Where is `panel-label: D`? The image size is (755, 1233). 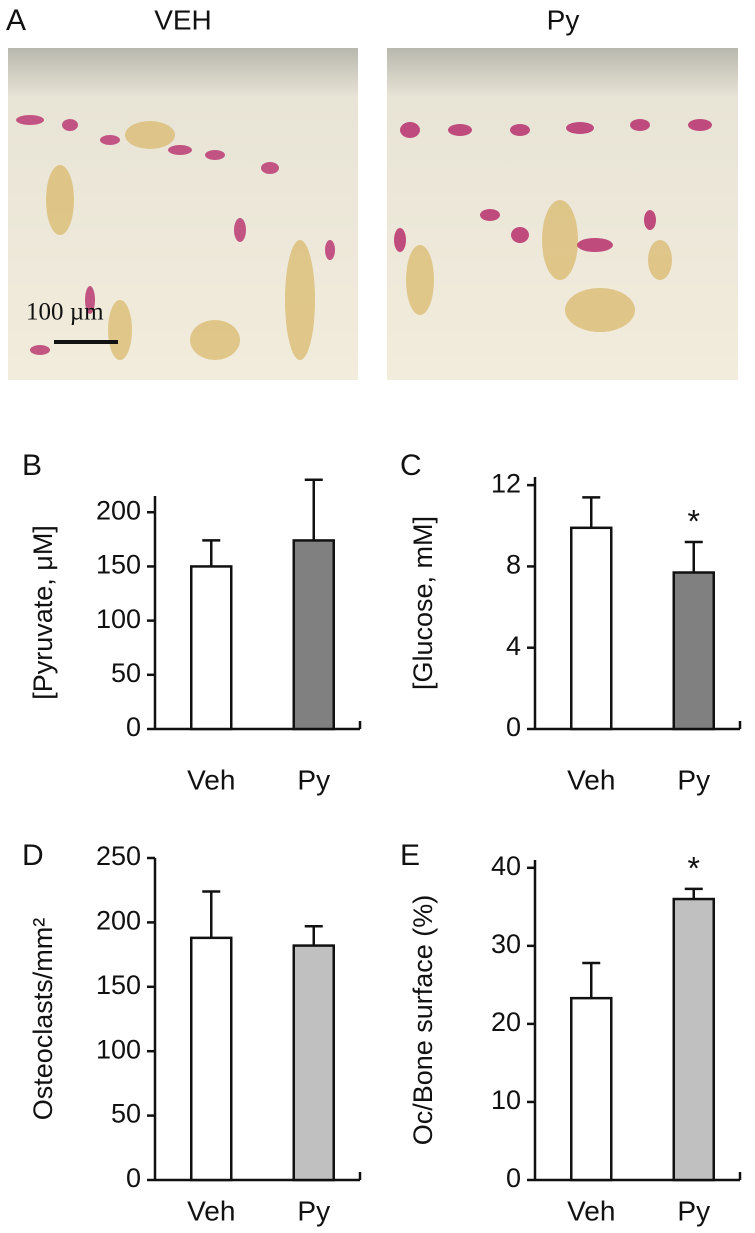 panel-label: D is located at coordinates (33, 855).